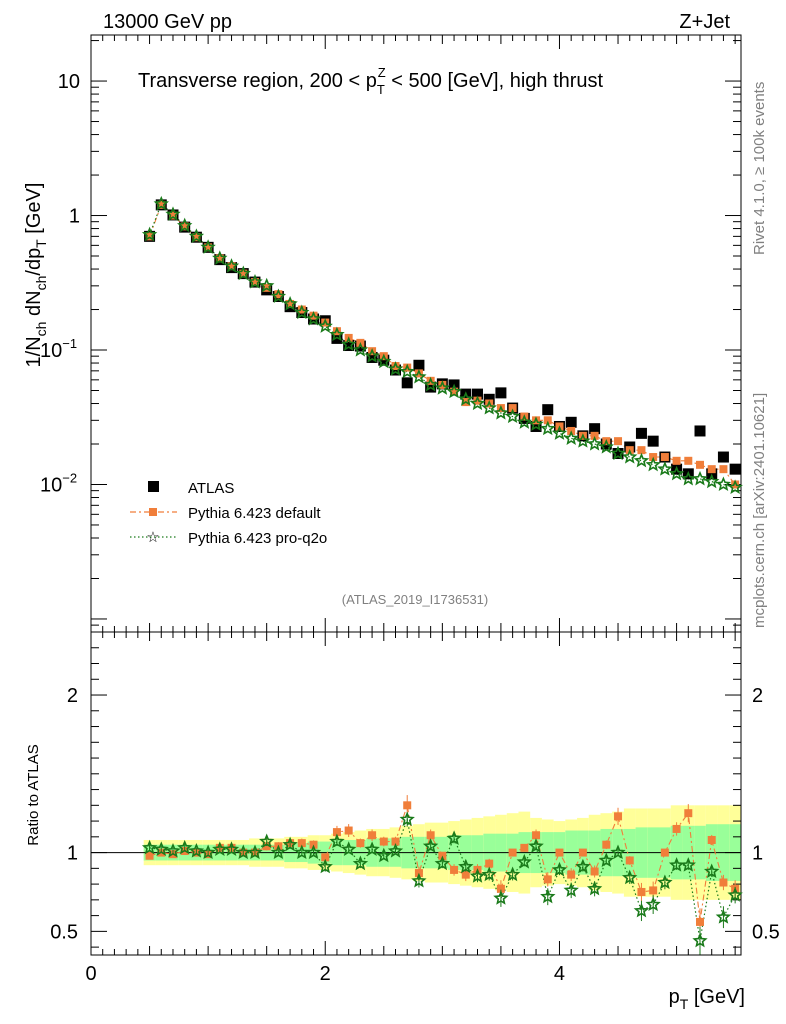  What do you see at coordinates (69, 82) in the screenshot?
I see `y-tick-label: 10` at bounding box center [69, 82].